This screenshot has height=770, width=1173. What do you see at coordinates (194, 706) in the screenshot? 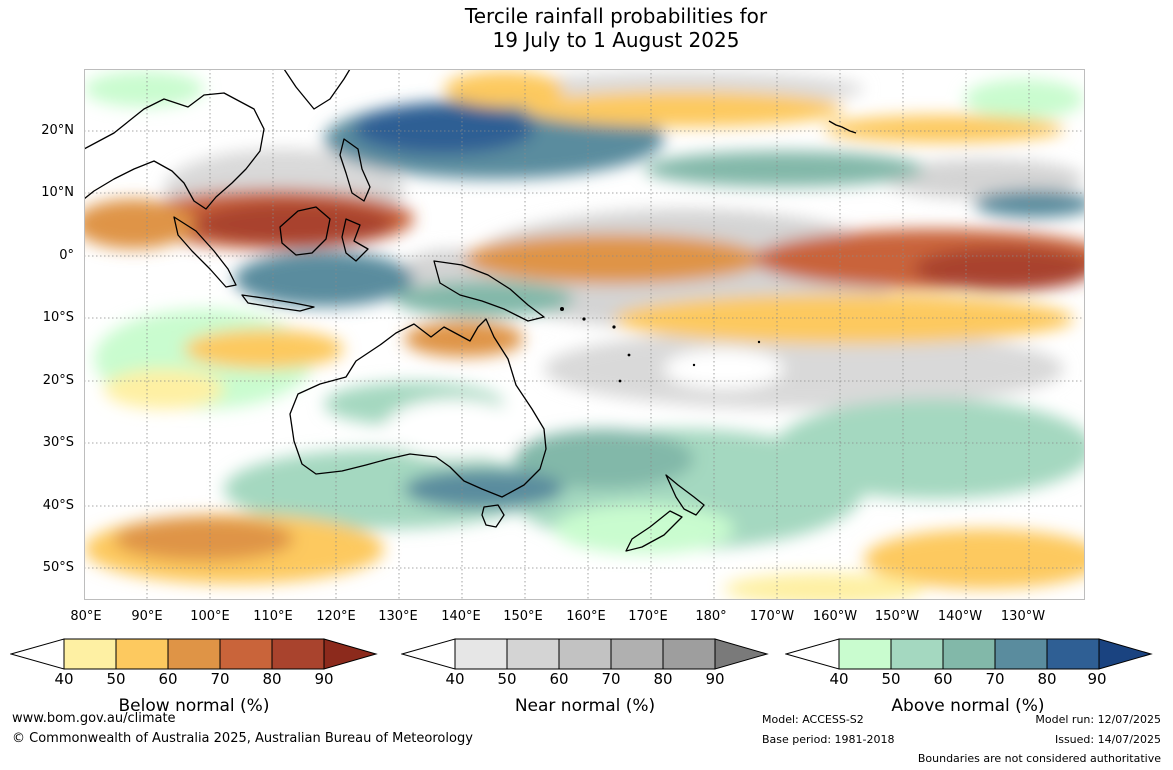
I see `below-normal-title: Below normal (%)` at bounding box center [194, 706].